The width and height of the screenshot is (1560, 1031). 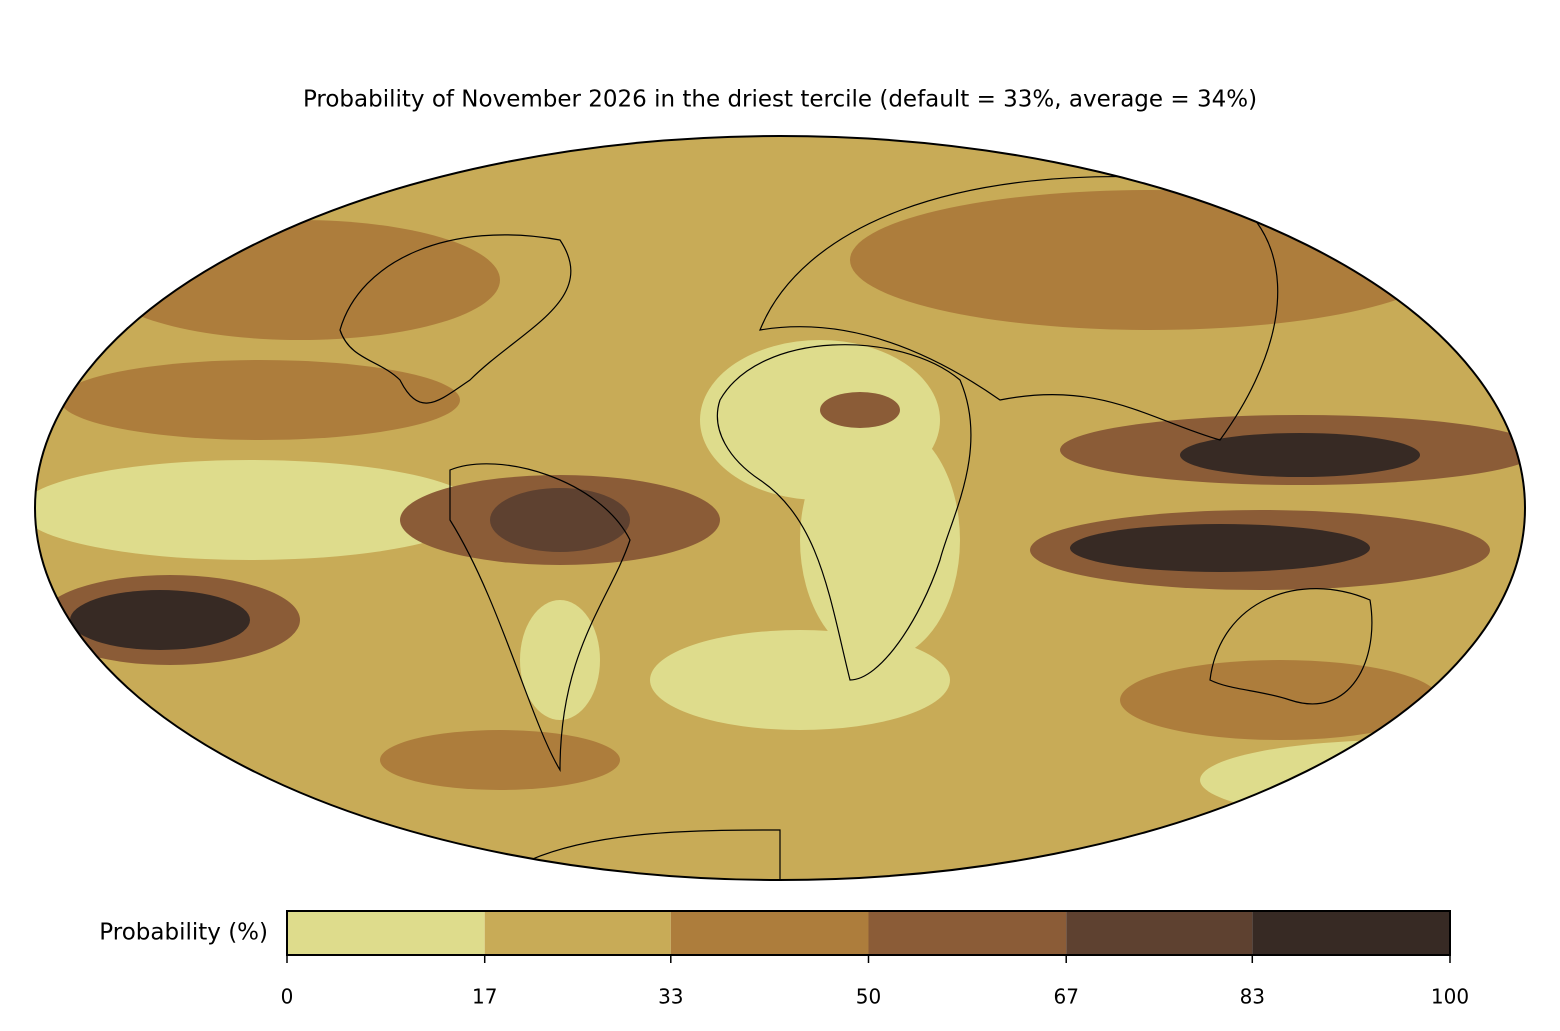 I want to click on colorbar-label: Probability (%), so click(x=183, y=933).